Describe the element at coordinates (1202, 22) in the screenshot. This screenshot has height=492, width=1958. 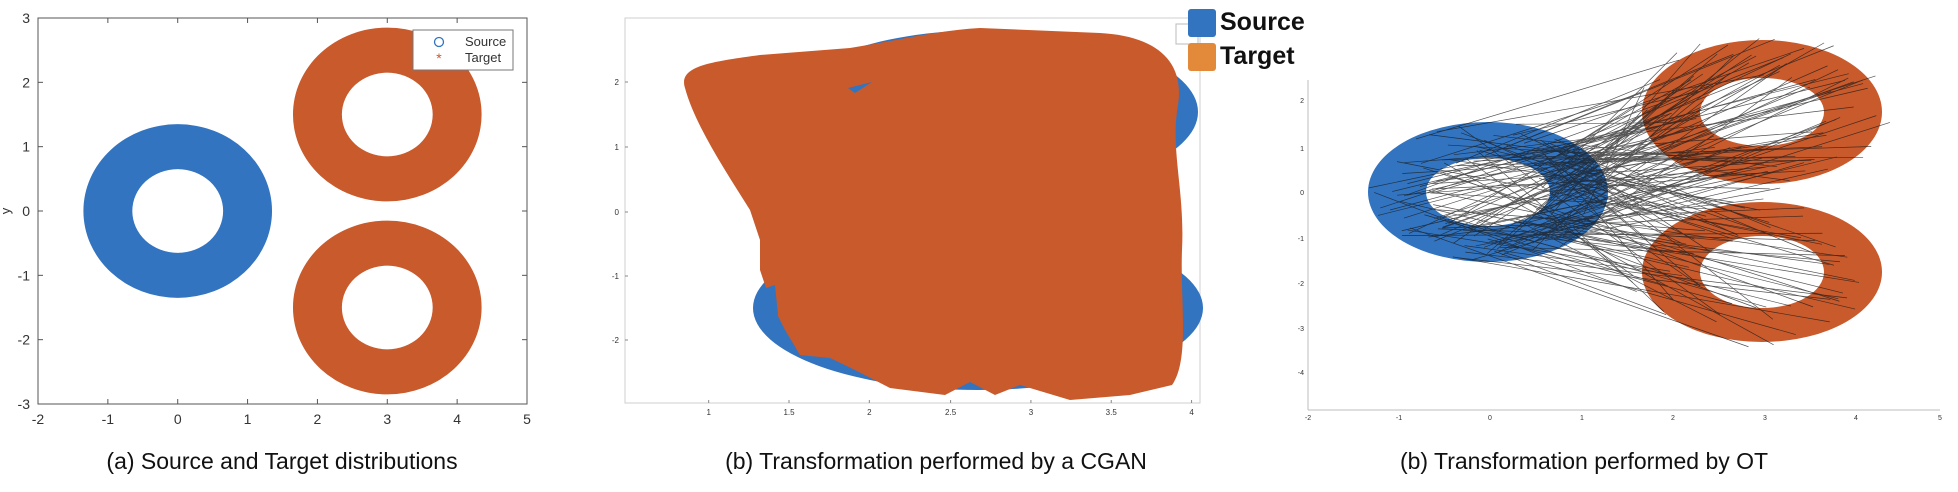
I see `legend-b-source-swatch` at that location.